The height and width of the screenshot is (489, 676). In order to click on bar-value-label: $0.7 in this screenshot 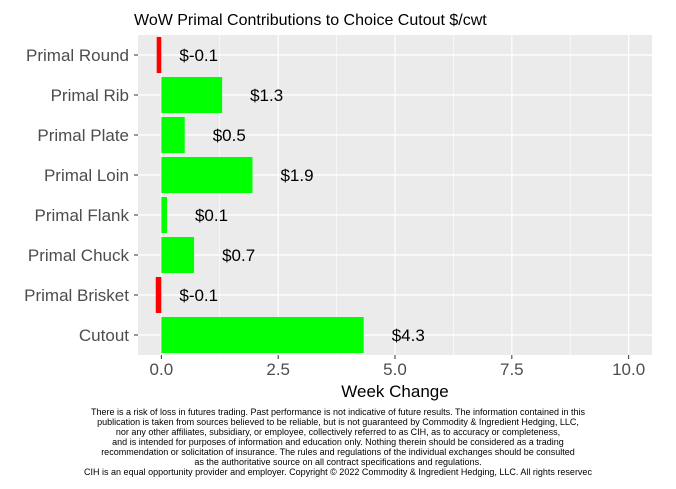, I will do `click(238, 255)`.